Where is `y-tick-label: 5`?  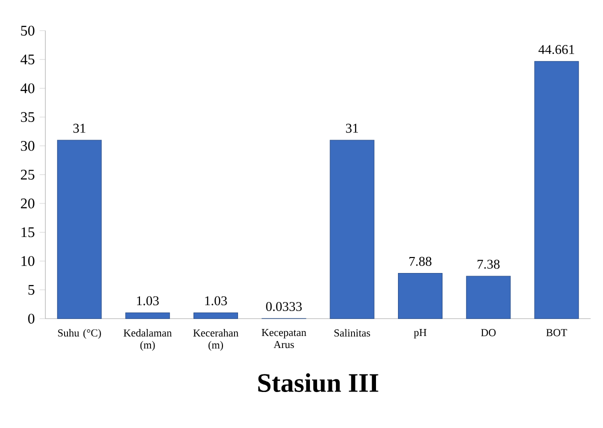
y-tick-label: 5 is located at coordinates (31, 289).